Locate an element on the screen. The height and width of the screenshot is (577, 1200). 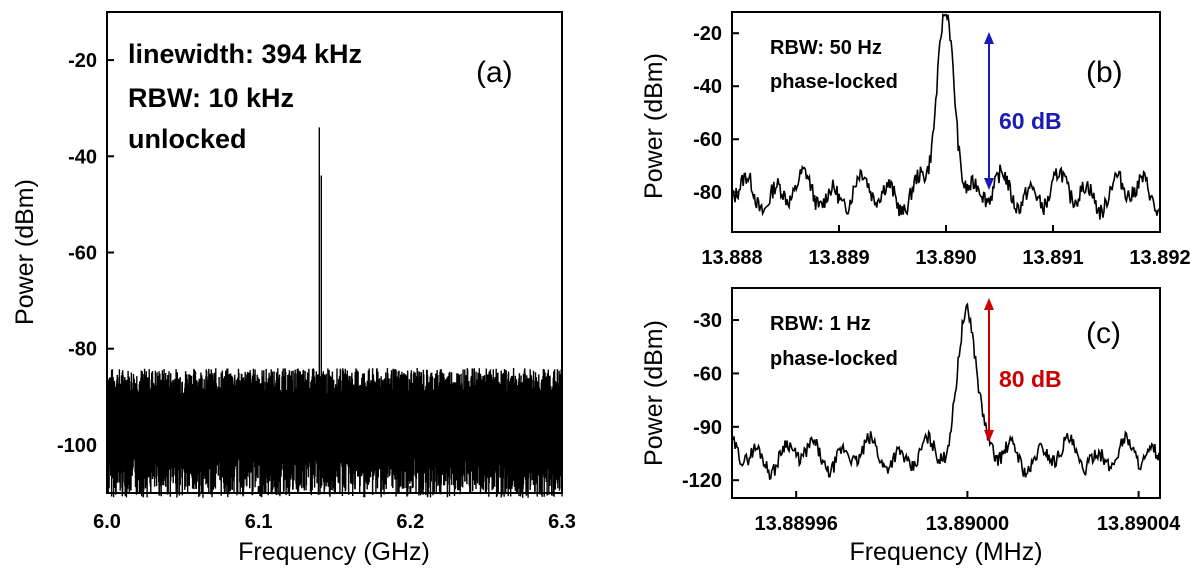
x-tick-label: 13.888 is located at coordinates (731, 258).